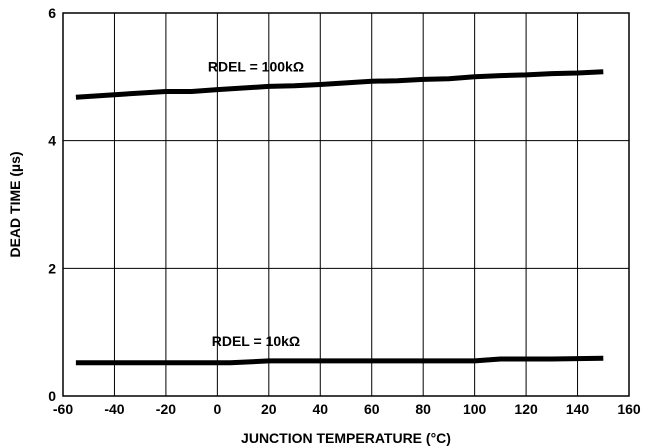 This screenshot has height=448, width=647. Describe the element at coordinates (166, 409) in the screenshot. I see `x-tick-label: -20` at that location.